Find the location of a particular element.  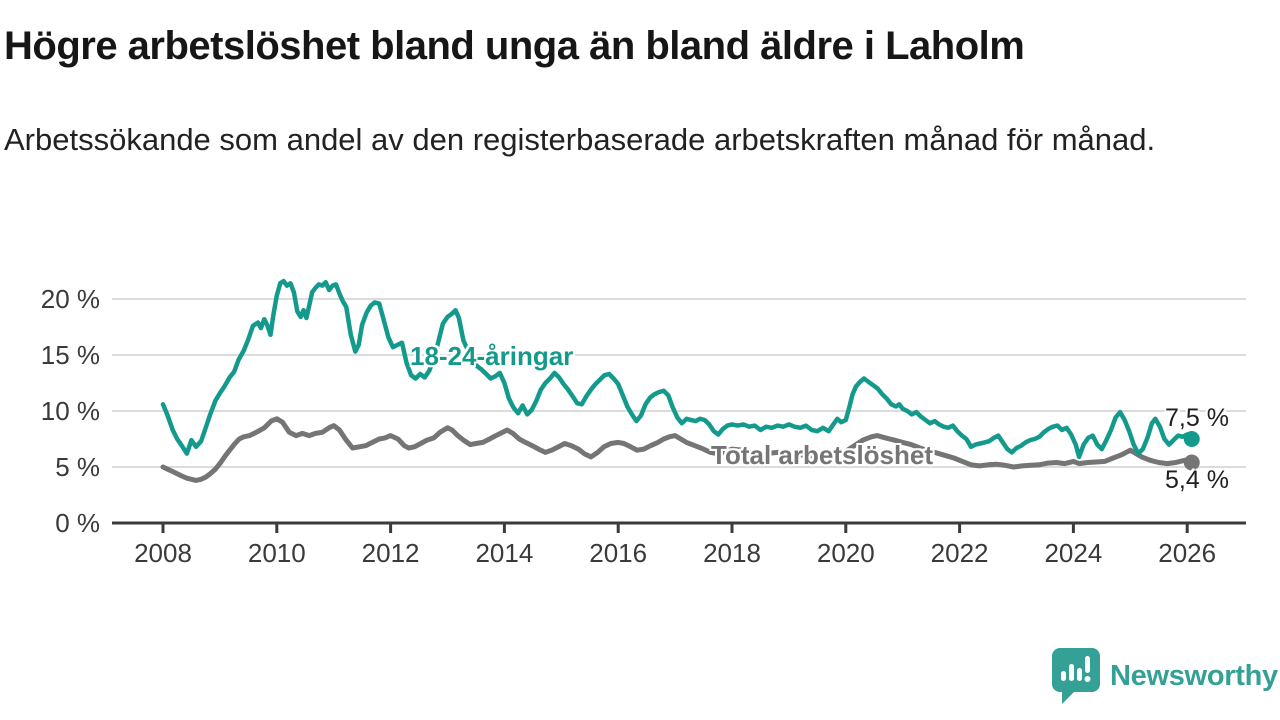

y-axis-label-20: 20 % is located at coordinates (70, 299).